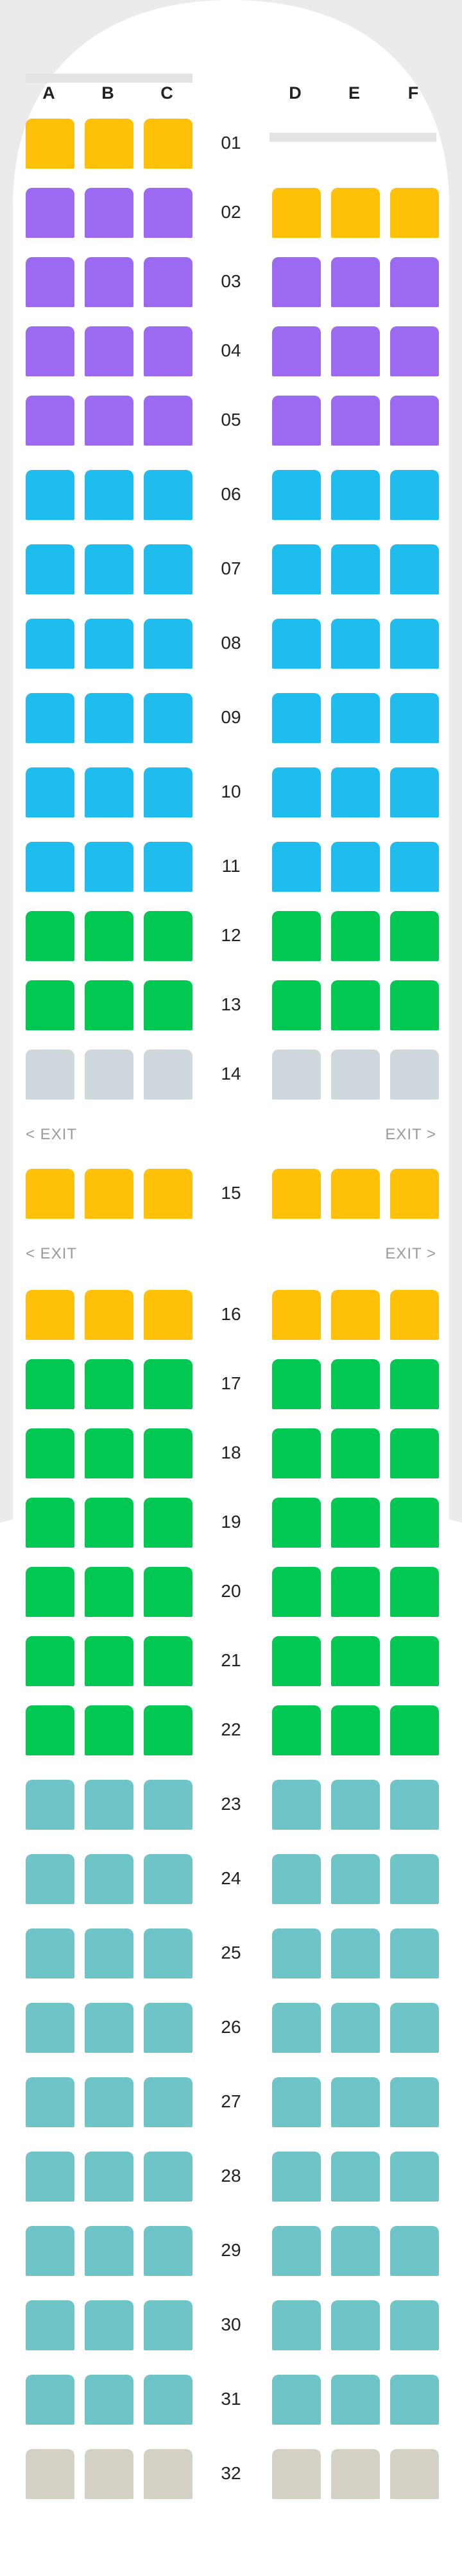 This screenshot has width=462, height=2576. Describe the element at coordinates (109, 2177) in the screenshot. I see `seat-28b` at that location.